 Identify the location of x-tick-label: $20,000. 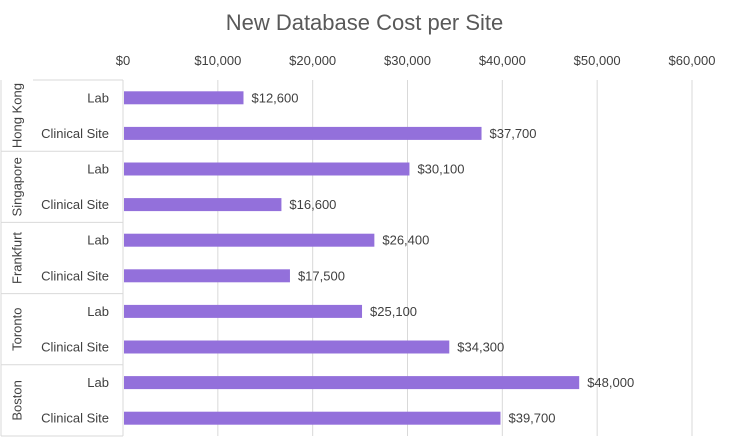
(312, 60).